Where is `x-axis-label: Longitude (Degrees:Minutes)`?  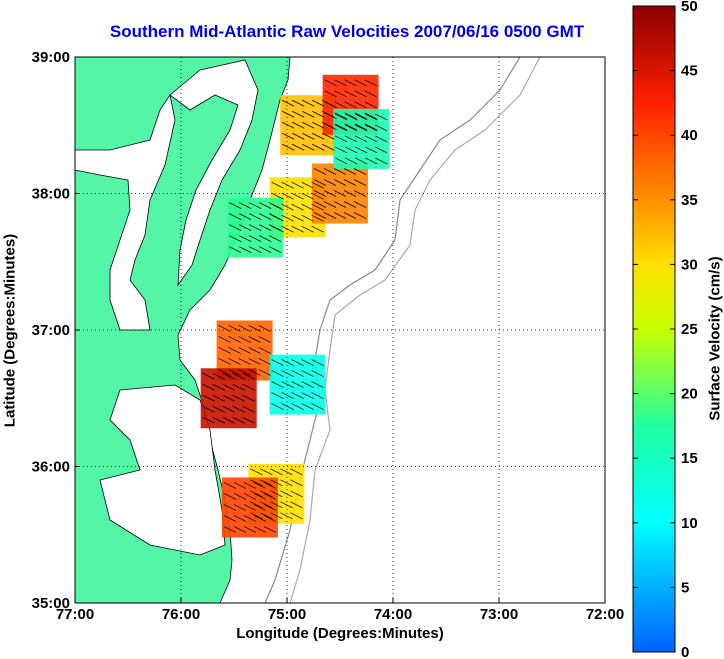
x-axis-label: Longitude (Degrees:Minutes) is located at coordinates (340, 633).